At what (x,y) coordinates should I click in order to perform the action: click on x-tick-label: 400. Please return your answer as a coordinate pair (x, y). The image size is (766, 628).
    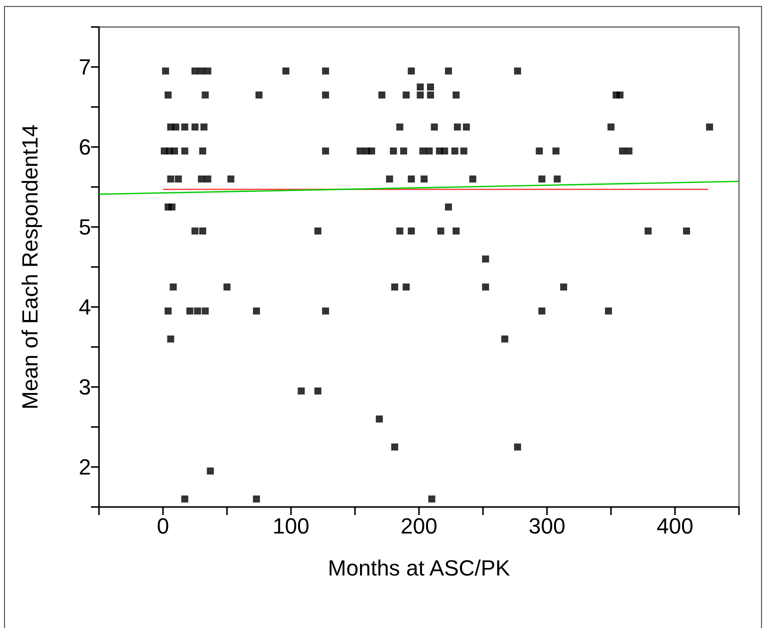
    Looking at the image, I should click on (675, 526).